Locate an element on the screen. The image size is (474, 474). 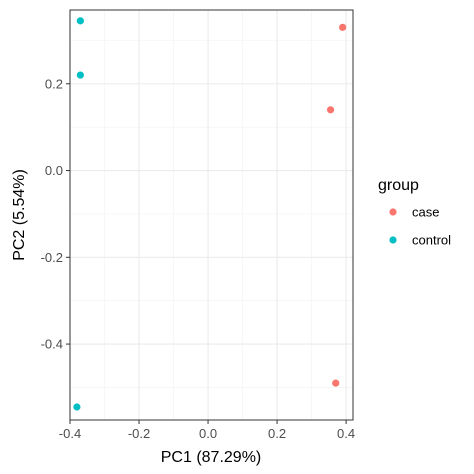
legend-label-control: control is located at coordinates (431, 240).